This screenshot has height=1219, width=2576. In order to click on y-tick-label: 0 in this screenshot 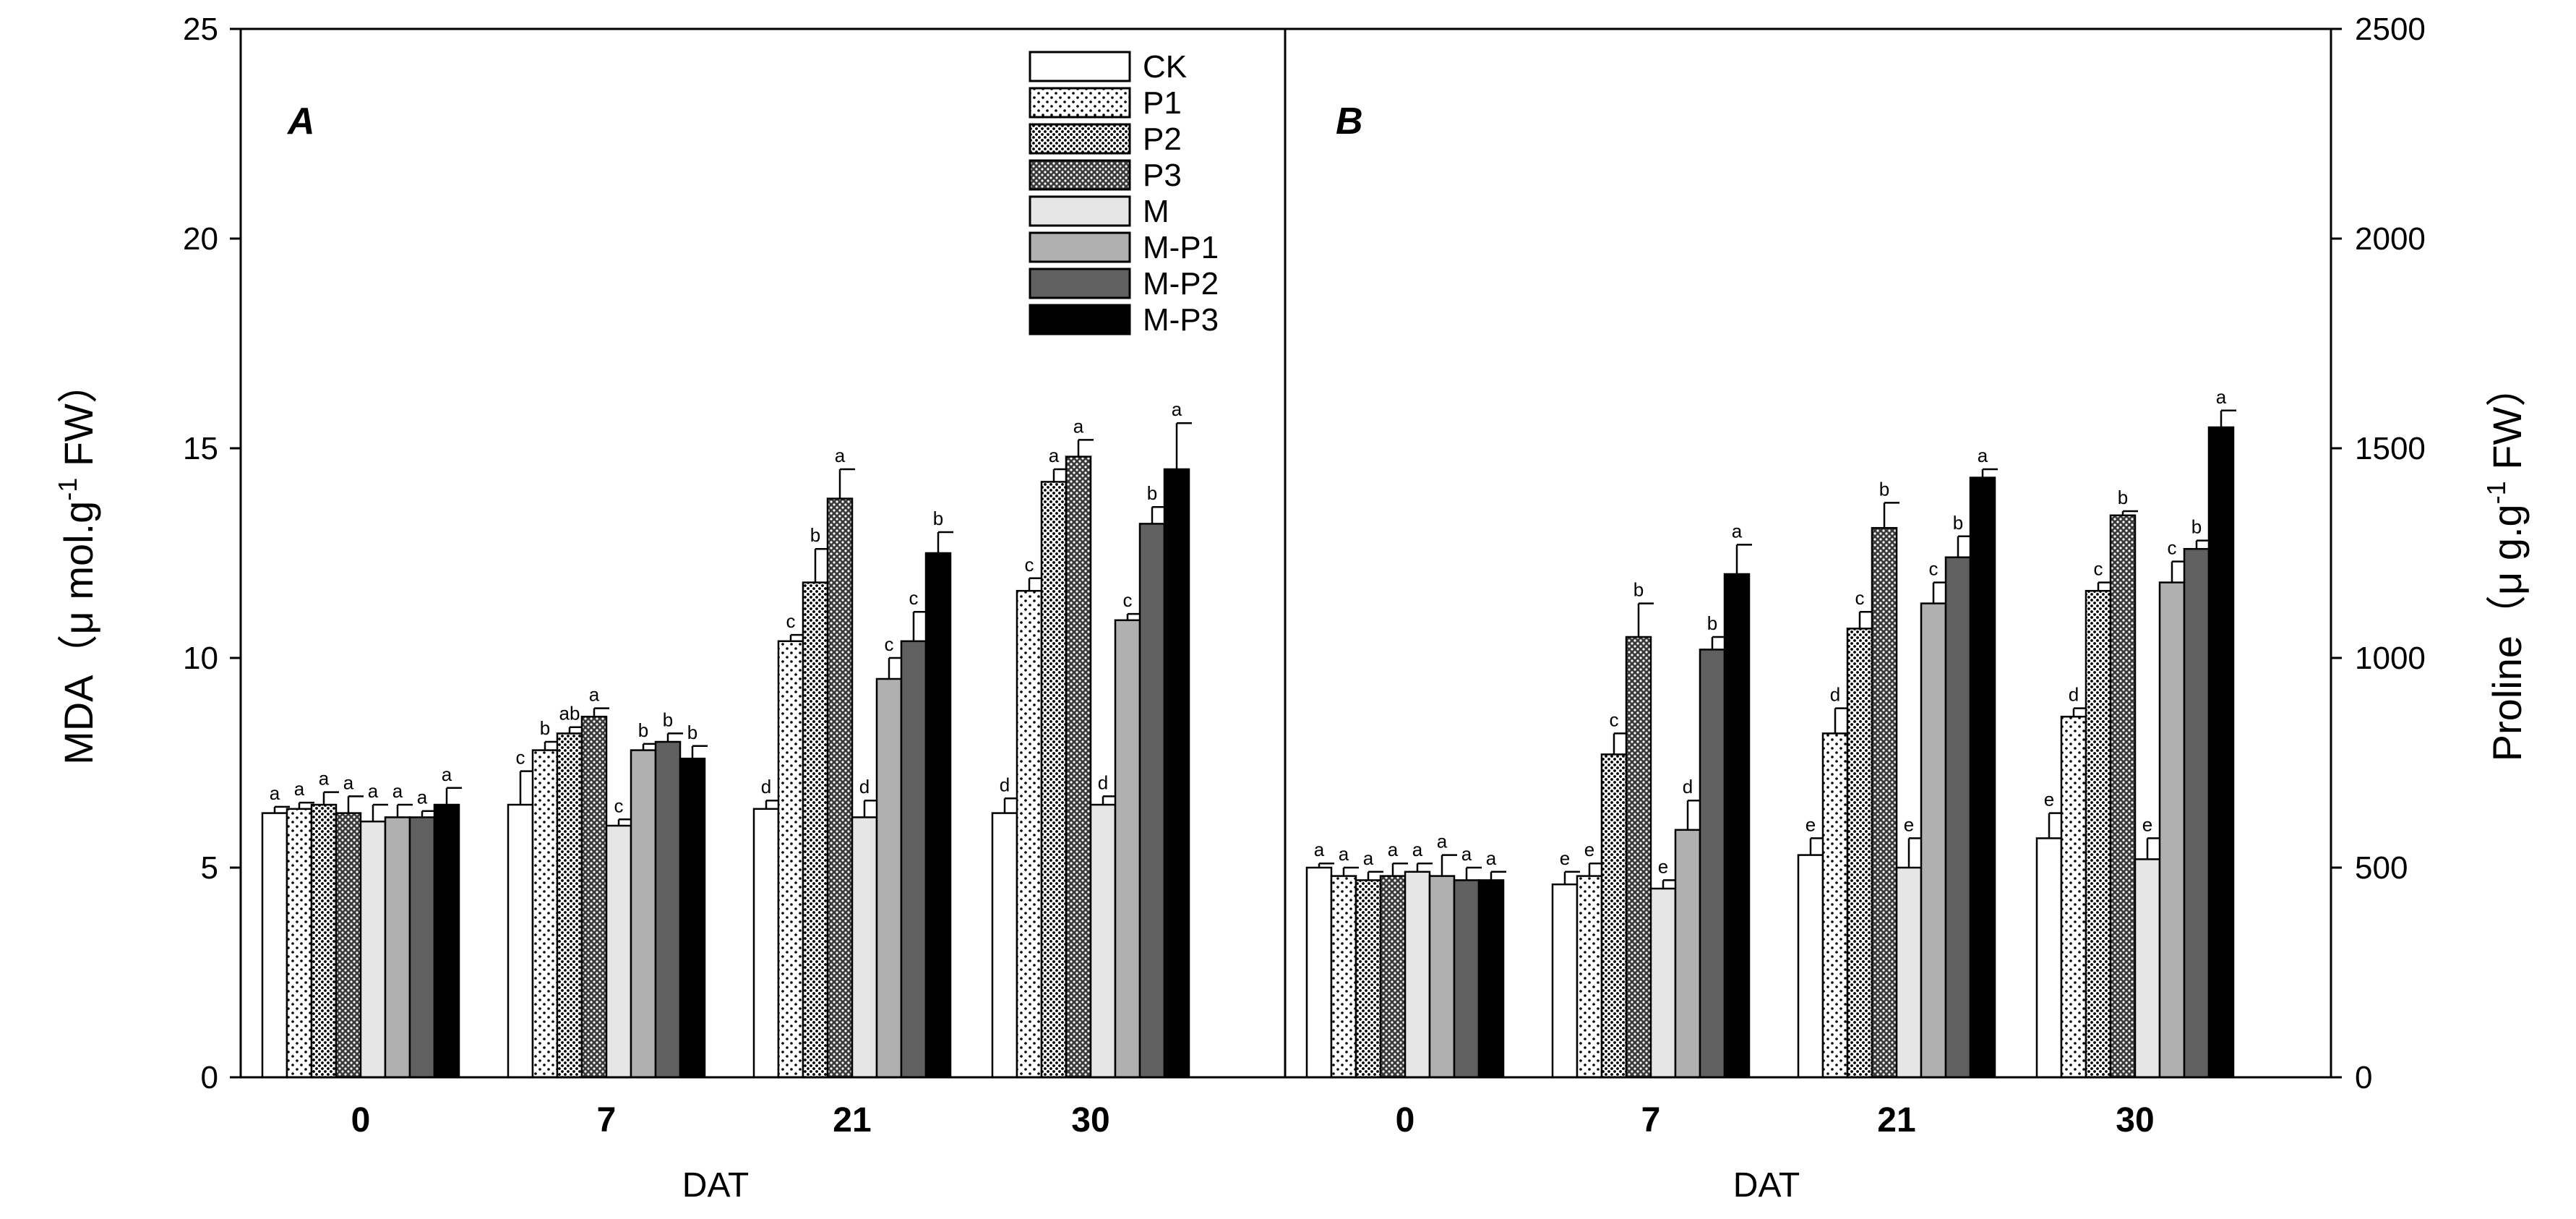, I will do `click(210, 1077)`.